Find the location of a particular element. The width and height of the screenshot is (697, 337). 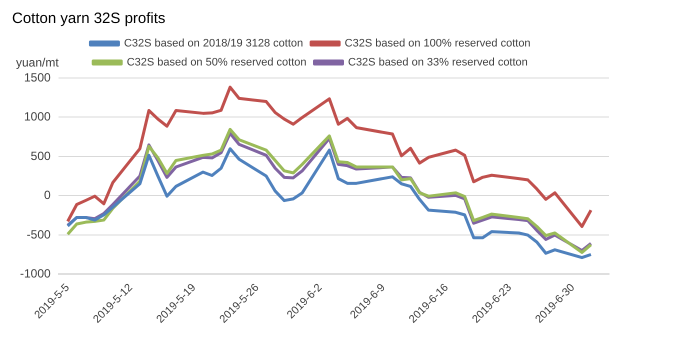

legend-label: C32S based on 2018/19 3128 cotton is located at coordinates (214, 44).